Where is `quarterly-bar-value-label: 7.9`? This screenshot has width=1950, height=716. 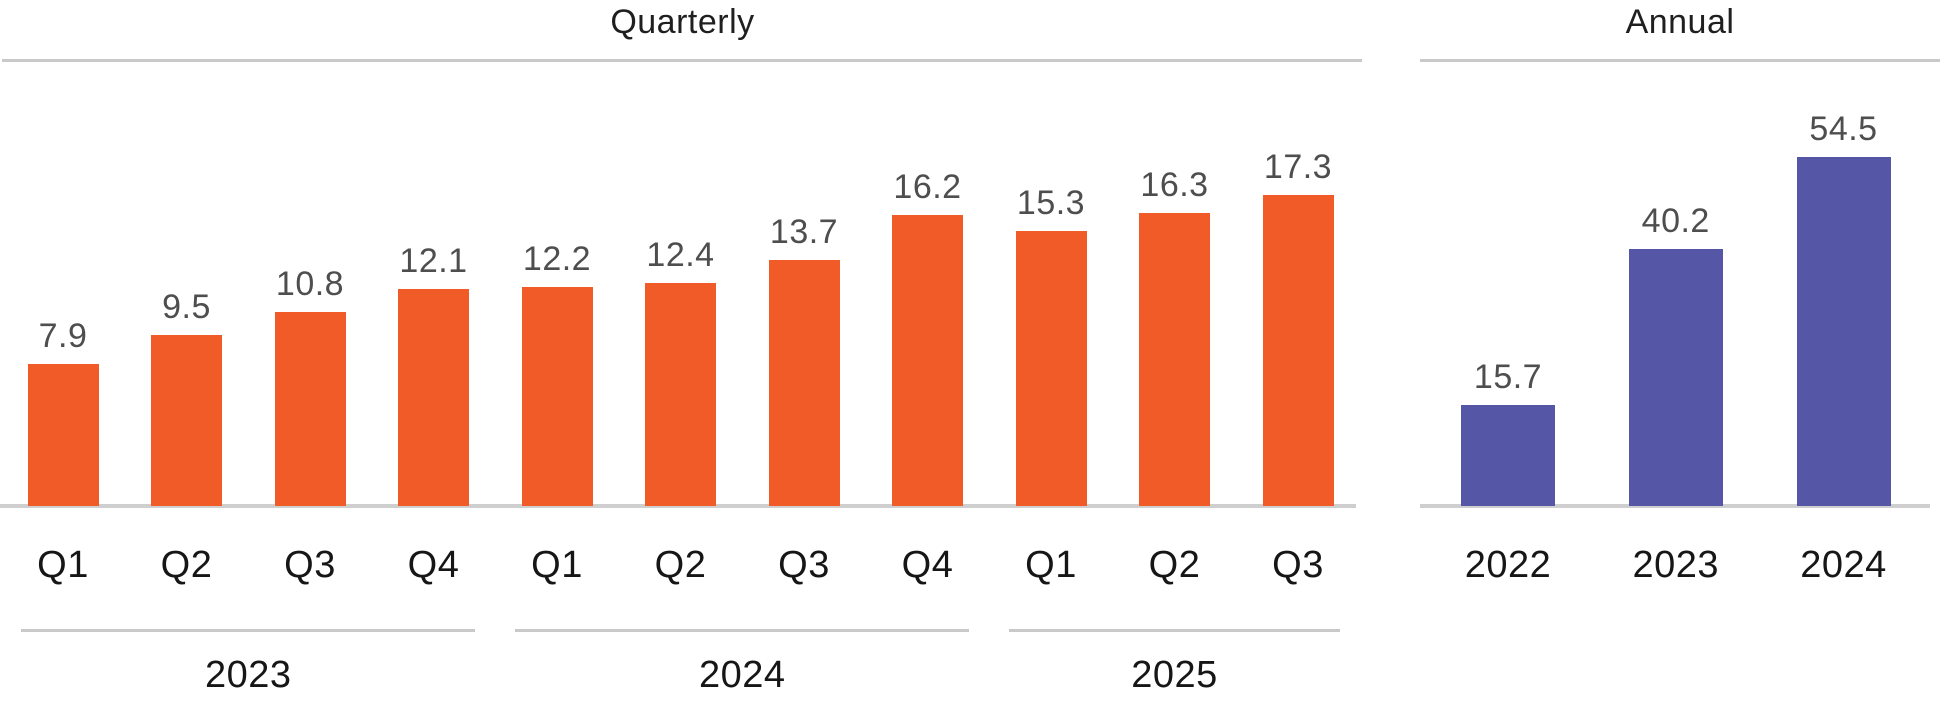 quarterly-bar-value-label: 7.9 is located at coordinates (63, 336).